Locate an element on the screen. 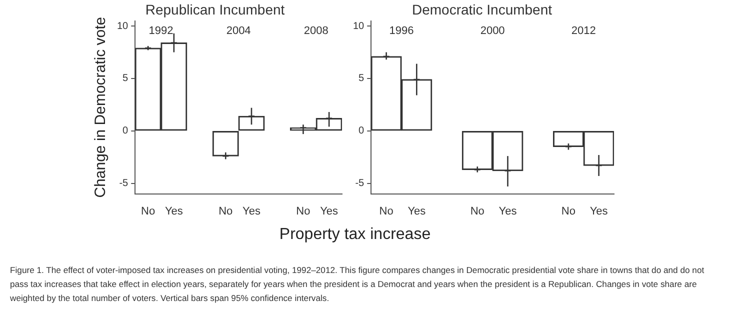  caption: Figure 1. The effect of voter-imposed tax increases on presidential voting, 1992–2012. This figure compares changes in Democratic presidential vote share in towns that do and do not pass tax increases that take effect in election years, separately for years when the president is a Democrat and years when the president is a Republican. Changes in vote share are weighted by the total number of voters. Vertical bars span 95% confidence intervals. is located at coordinates (358, 284).